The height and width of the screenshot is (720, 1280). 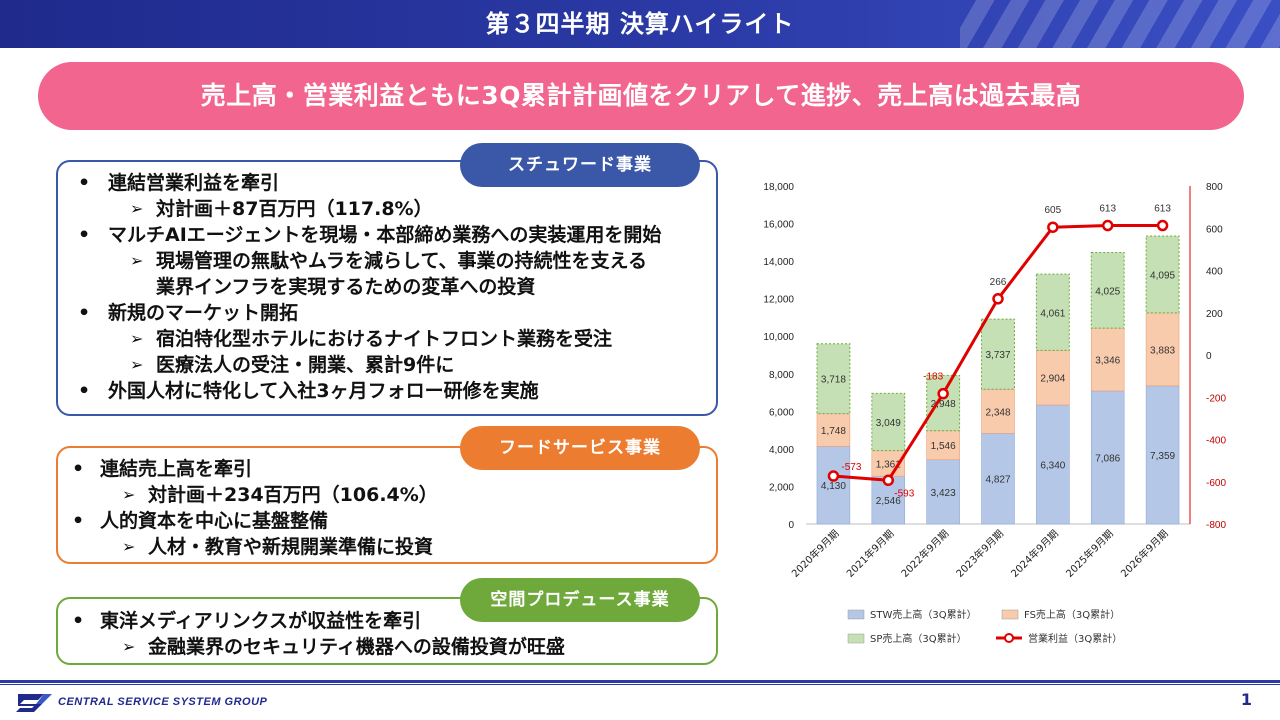 I want to click on profit-value-label: 266, so click(x=998, y=282).